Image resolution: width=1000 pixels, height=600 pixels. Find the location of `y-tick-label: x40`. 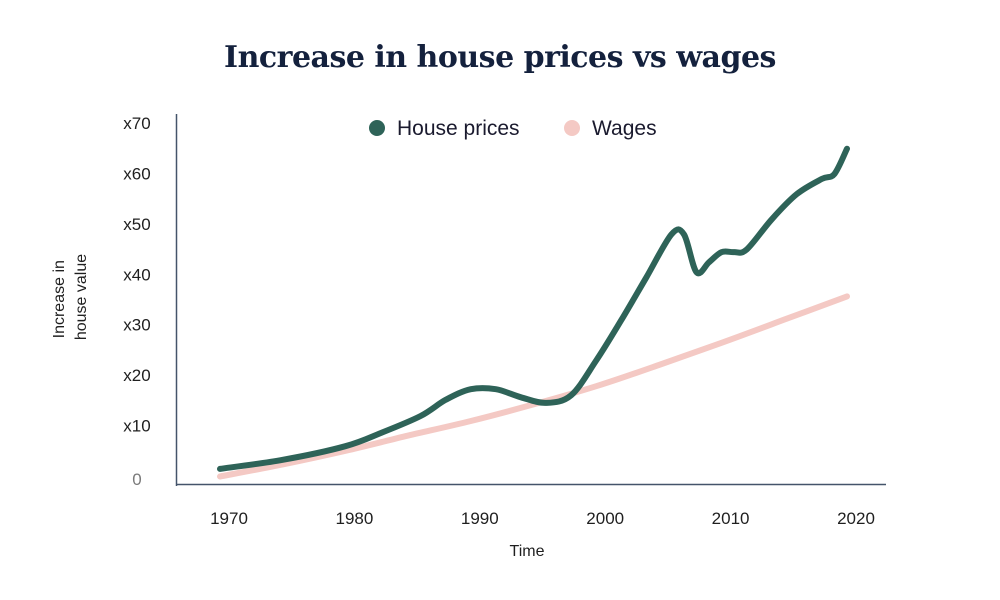

y-tick-label: x40 is located at coordinates (136, 274).